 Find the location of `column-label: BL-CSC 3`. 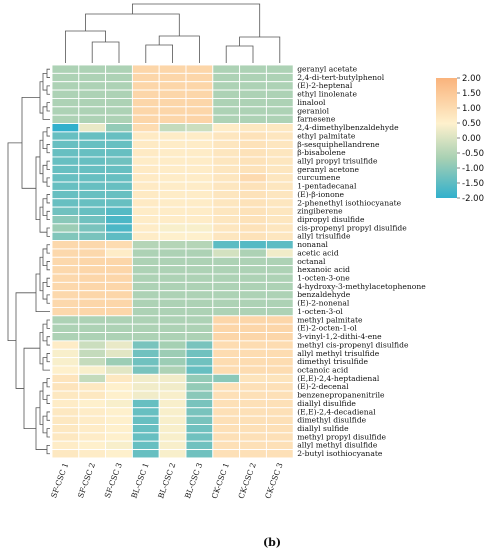

column-label: BL-CSC 3 is located at coordinates (193, 480).